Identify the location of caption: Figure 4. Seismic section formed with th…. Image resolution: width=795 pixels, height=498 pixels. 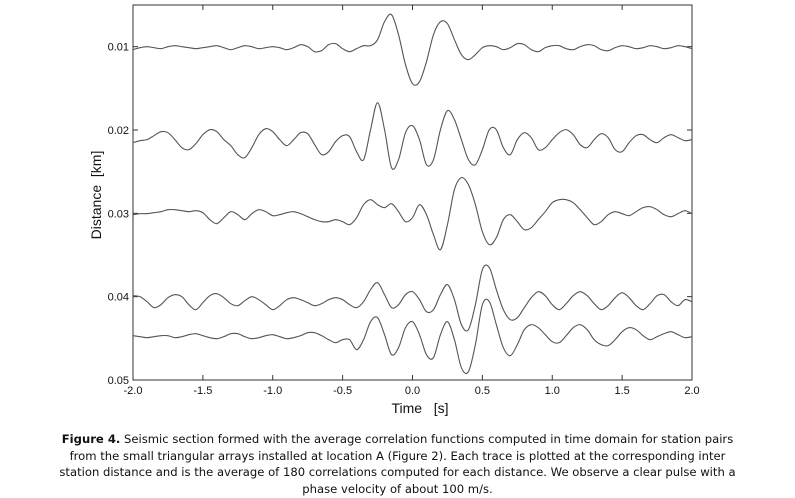
(397, 464).